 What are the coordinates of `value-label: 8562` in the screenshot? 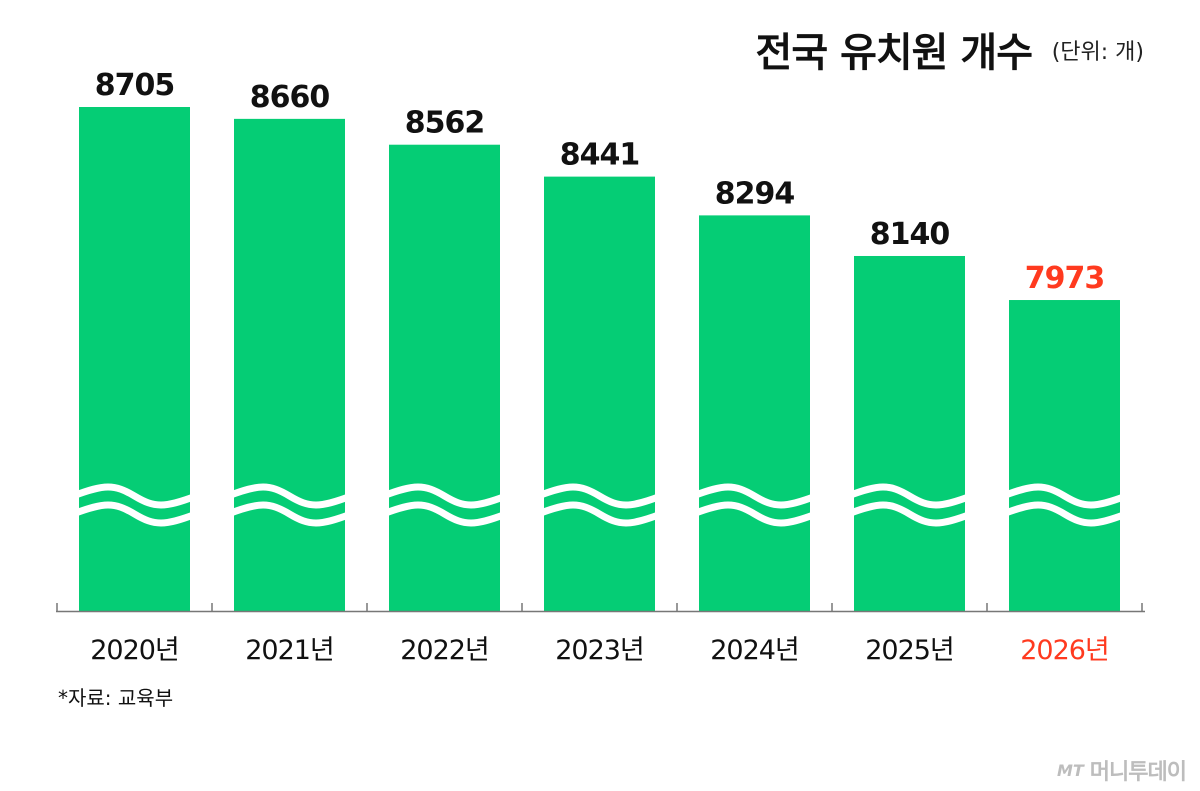 It's located at (445, 123).